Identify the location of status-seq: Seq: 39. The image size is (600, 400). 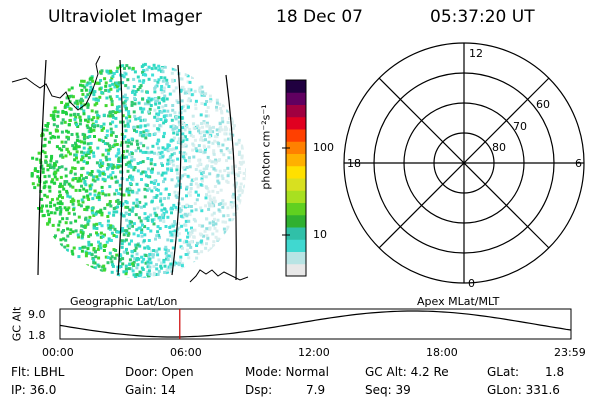
(388, 390).